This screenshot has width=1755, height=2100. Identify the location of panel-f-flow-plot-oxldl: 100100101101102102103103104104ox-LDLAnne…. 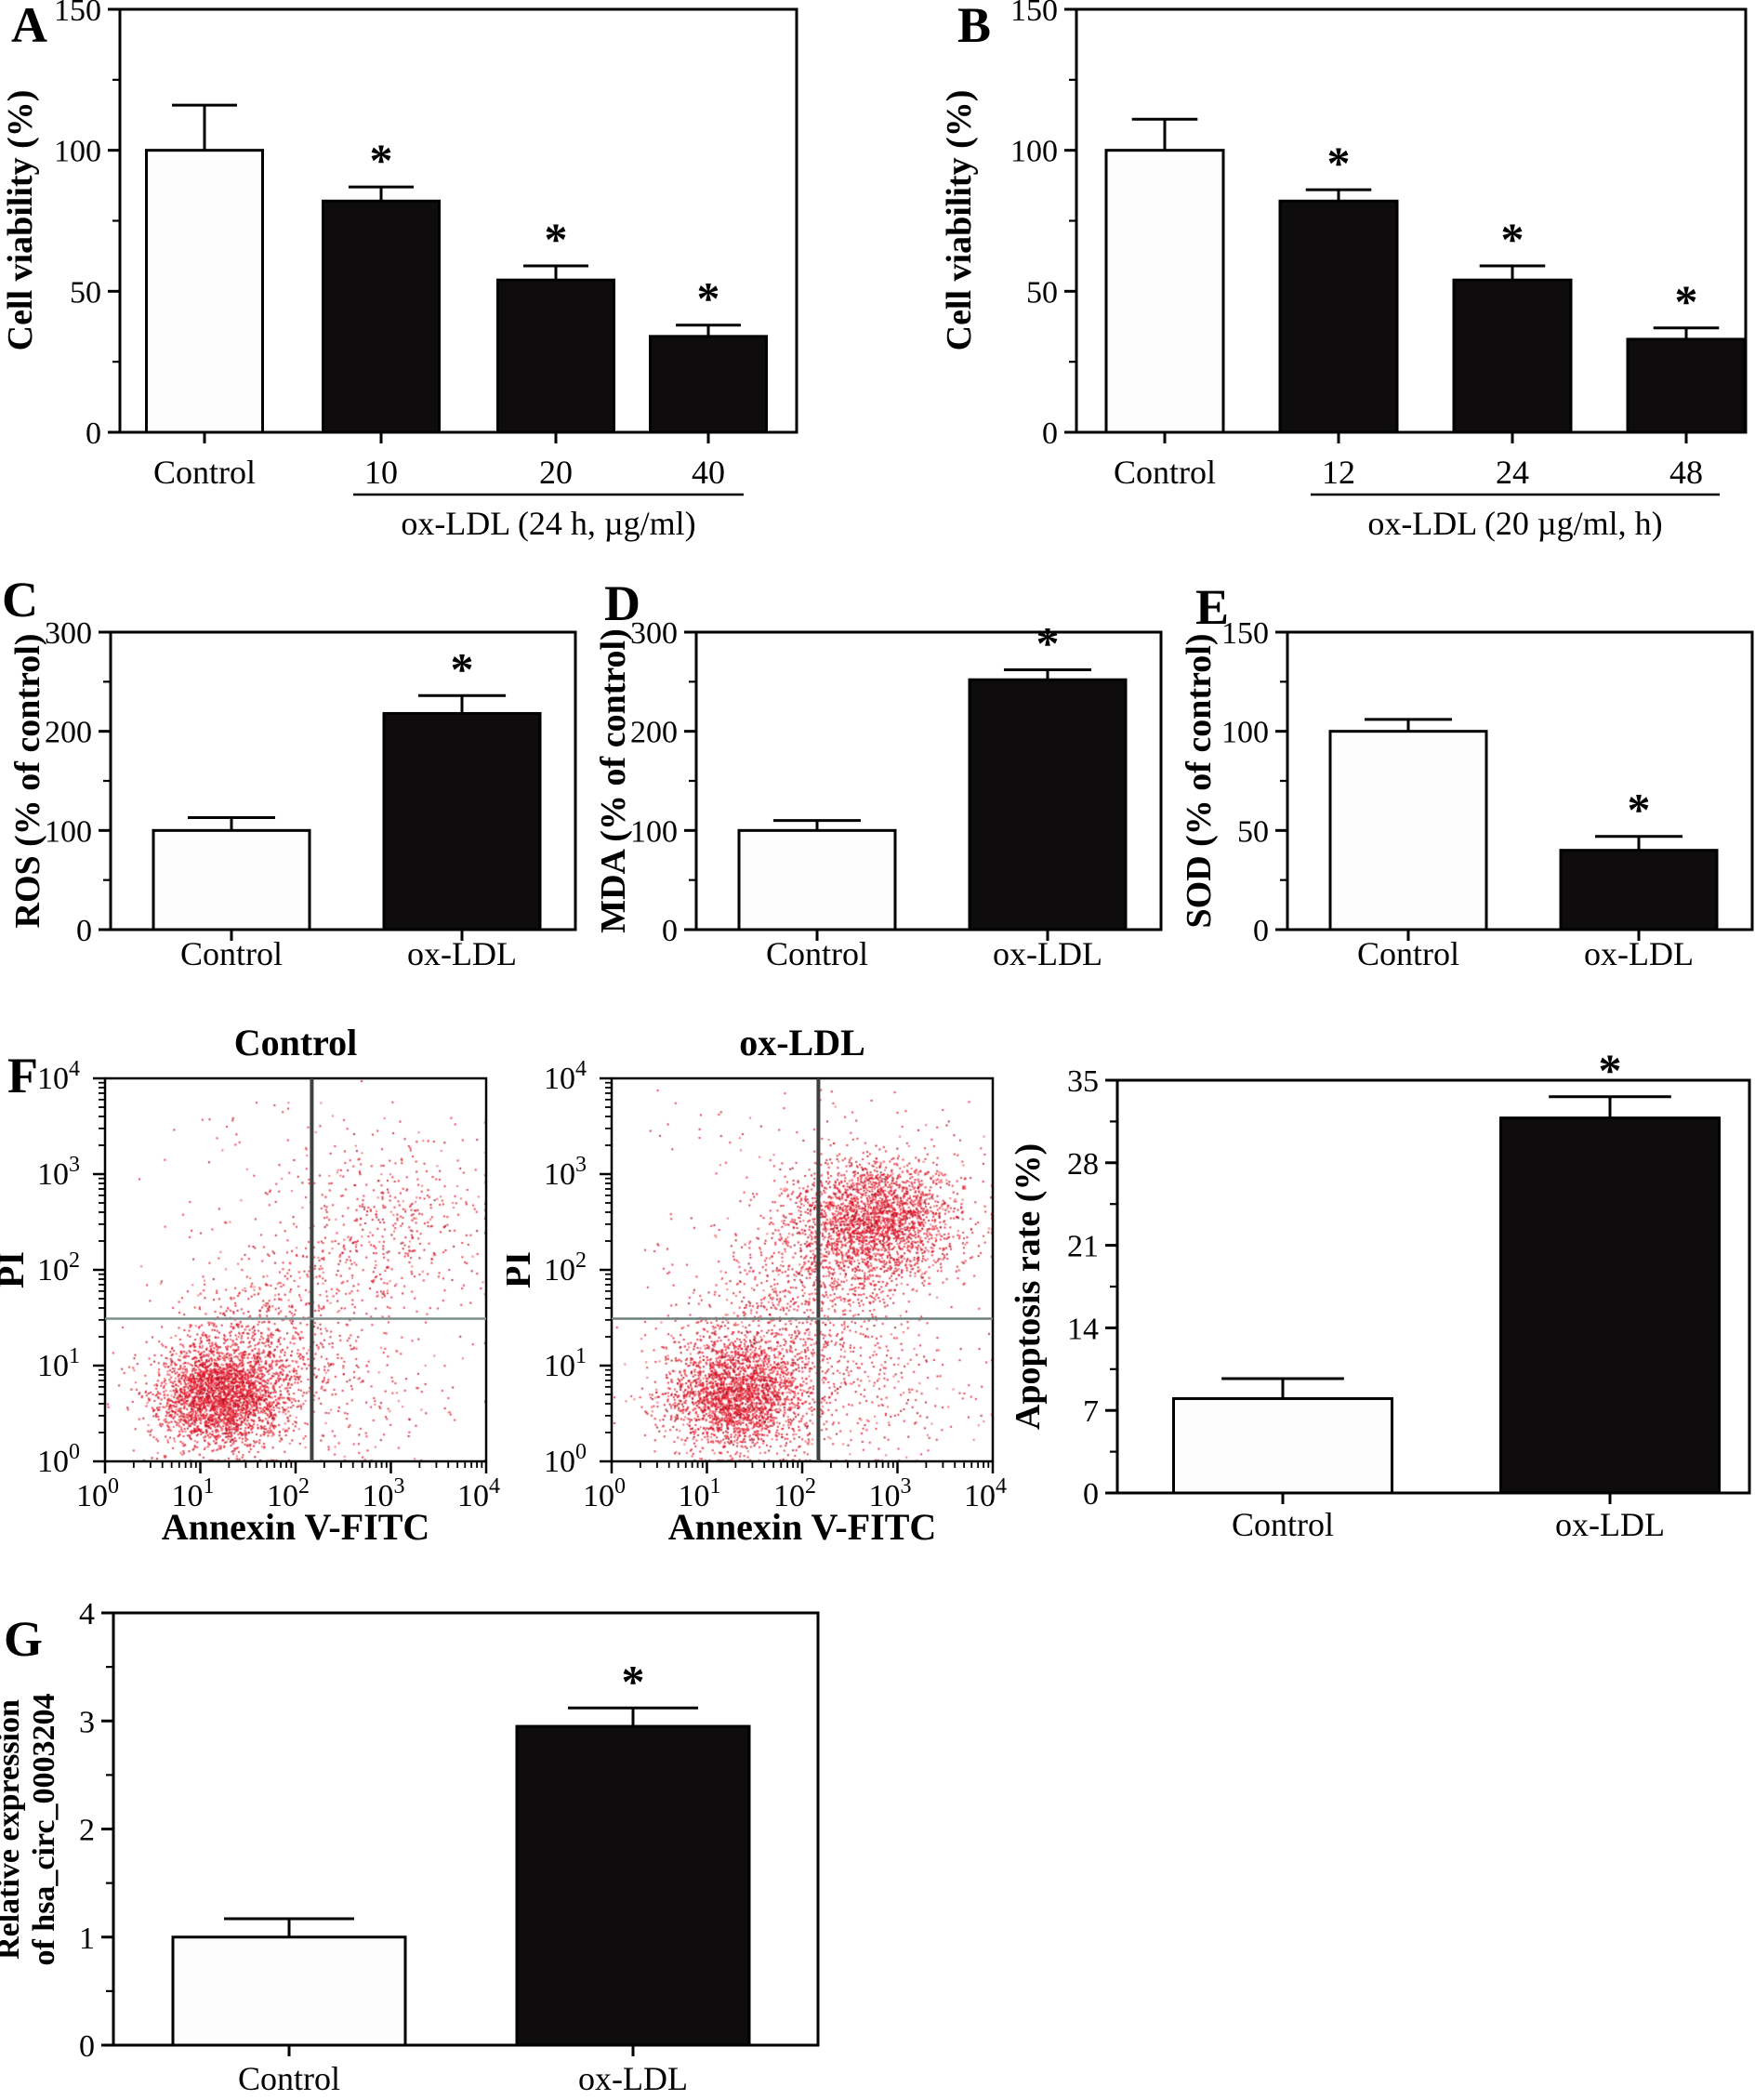
(757, 1285).